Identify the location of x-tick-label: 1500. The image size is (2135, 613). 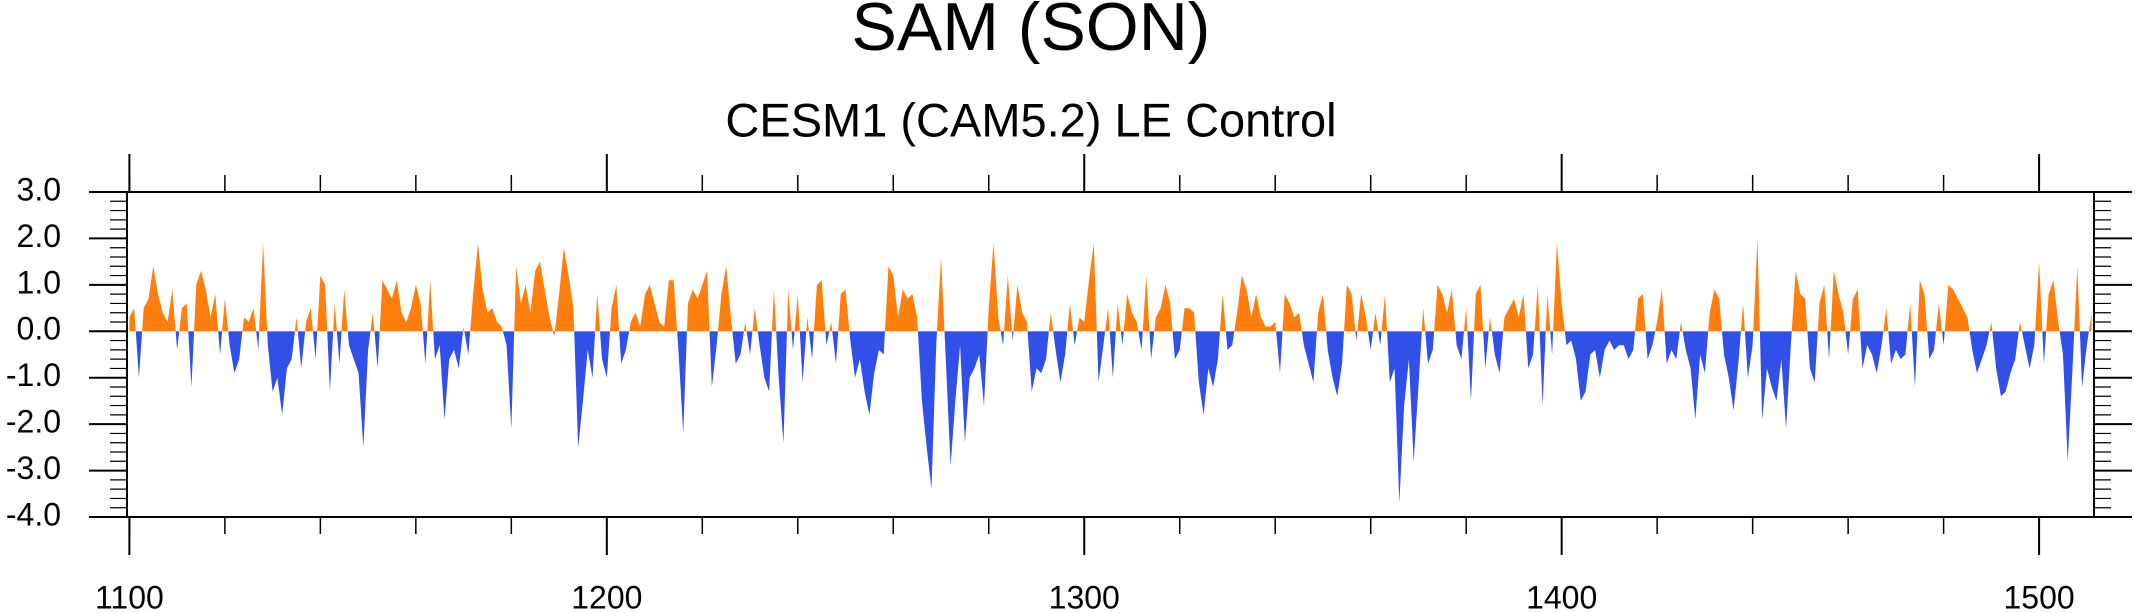
(2039, 596).